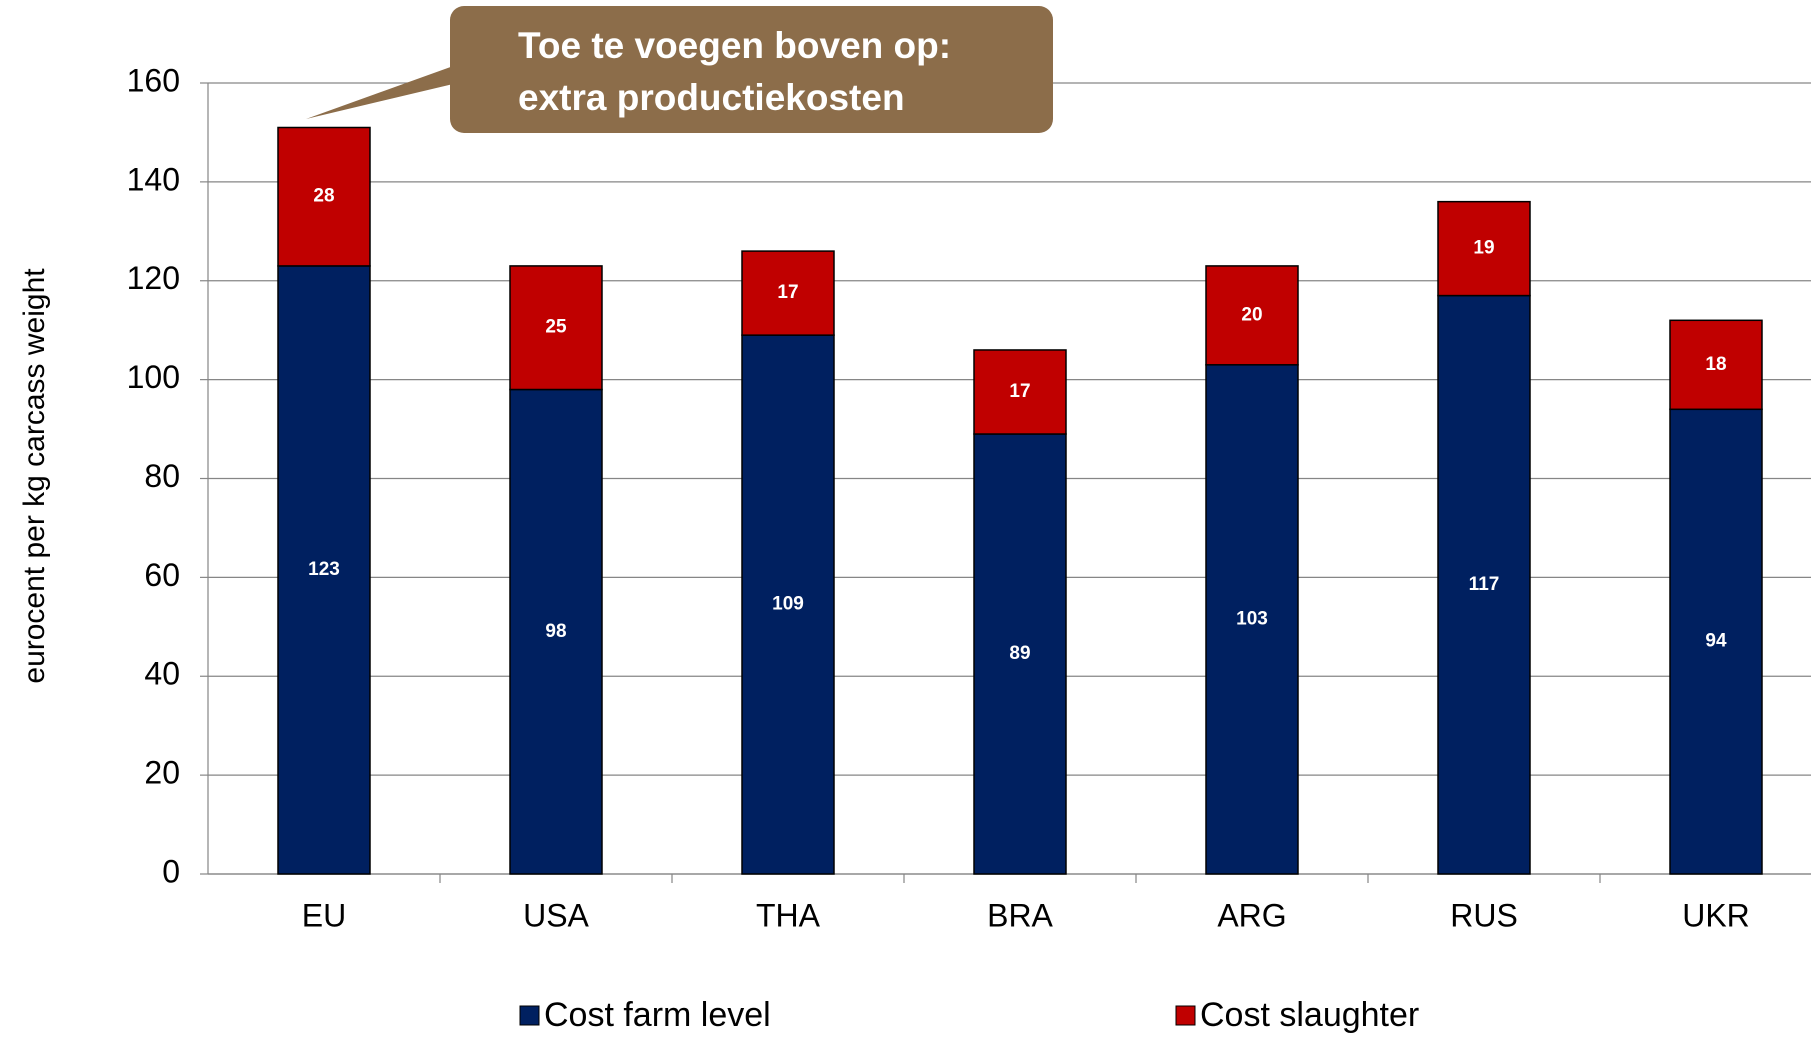  Describe the element at coordinates (1251, 915) in the screenshot. I see `x-tick-label: ARG` at that location.